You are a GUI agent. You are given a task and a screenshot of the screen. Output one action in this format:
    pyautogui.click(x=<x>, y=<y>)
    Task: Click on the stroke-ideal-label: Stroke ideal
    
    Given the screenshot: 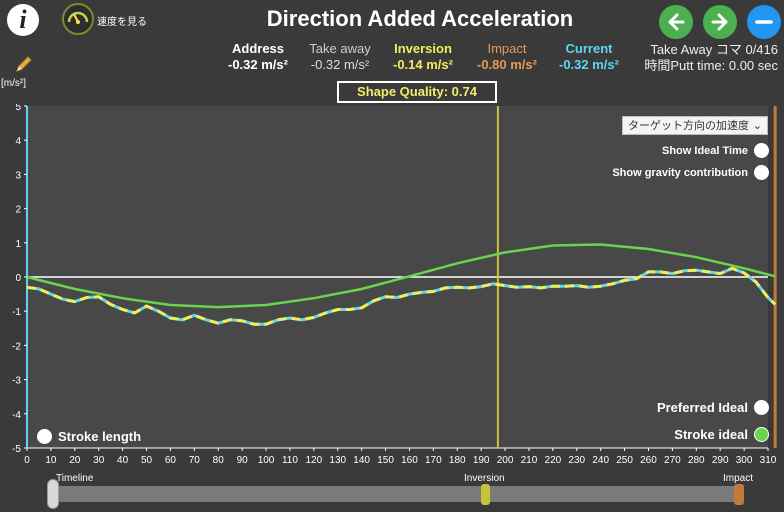 What is the action you would take?
    pyautogui.click(x=711, y=434)
    